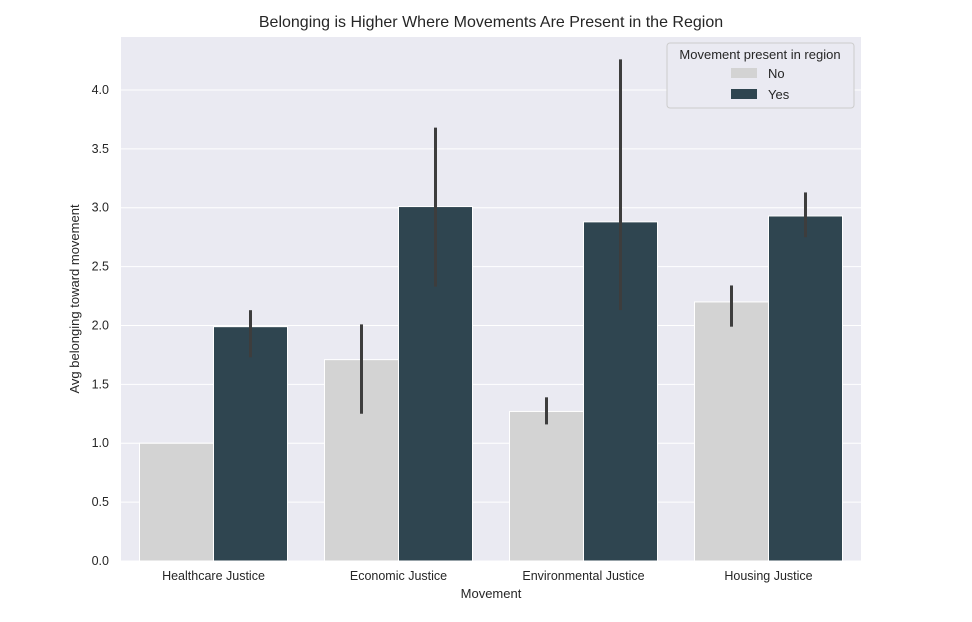 The height and width of the screenshot is (622, 972). I want to click on y-tick-label: 2.5, so click(100, 267).